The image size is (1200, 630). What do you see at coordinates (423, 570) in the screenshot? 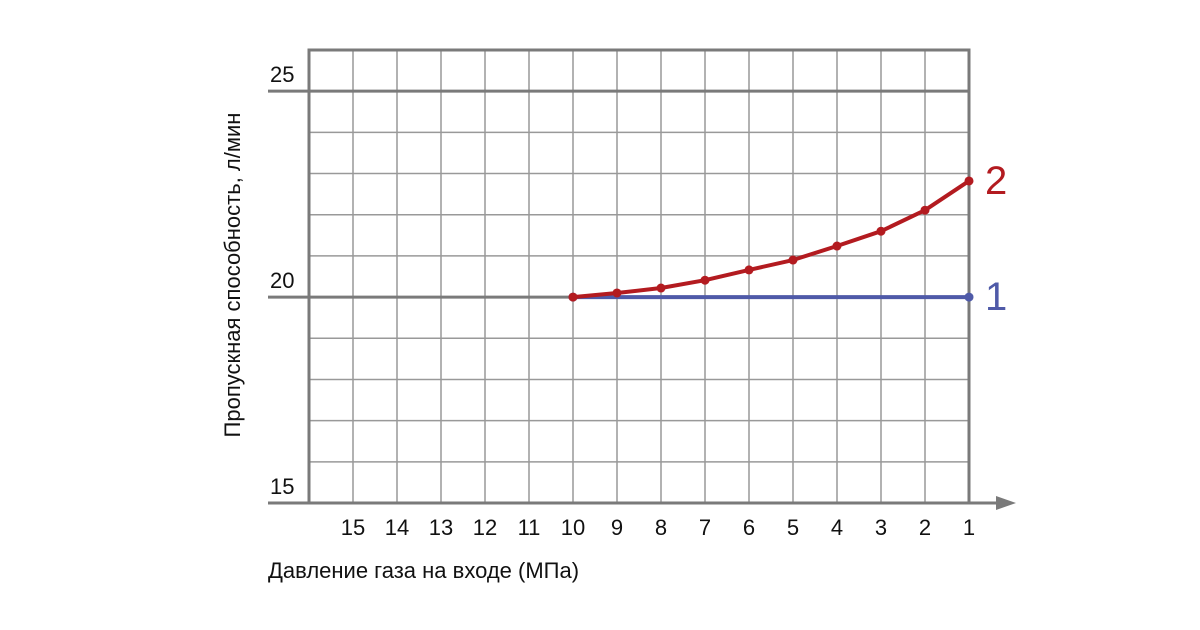
I see `x-axis-label: Давление газа на входе (МПа)` at bounding box center [423, 570].